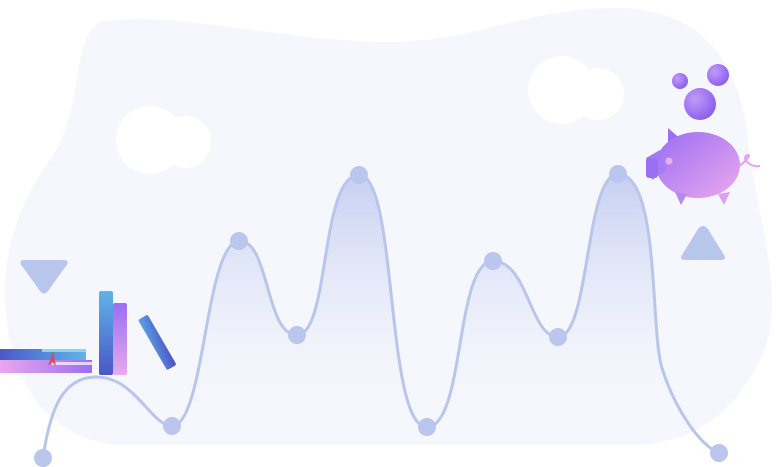  Describe the element at coordinates (44, 277) in the screenshot. I see `triangle-down-icon` at that location.